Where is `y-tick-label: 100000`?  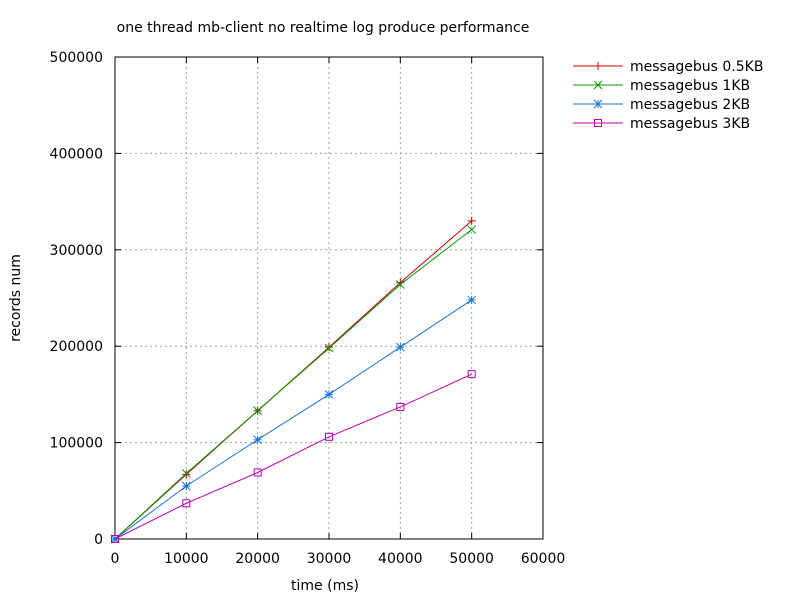 y-tick-label: 100000 is located at coordinates (76, 444).